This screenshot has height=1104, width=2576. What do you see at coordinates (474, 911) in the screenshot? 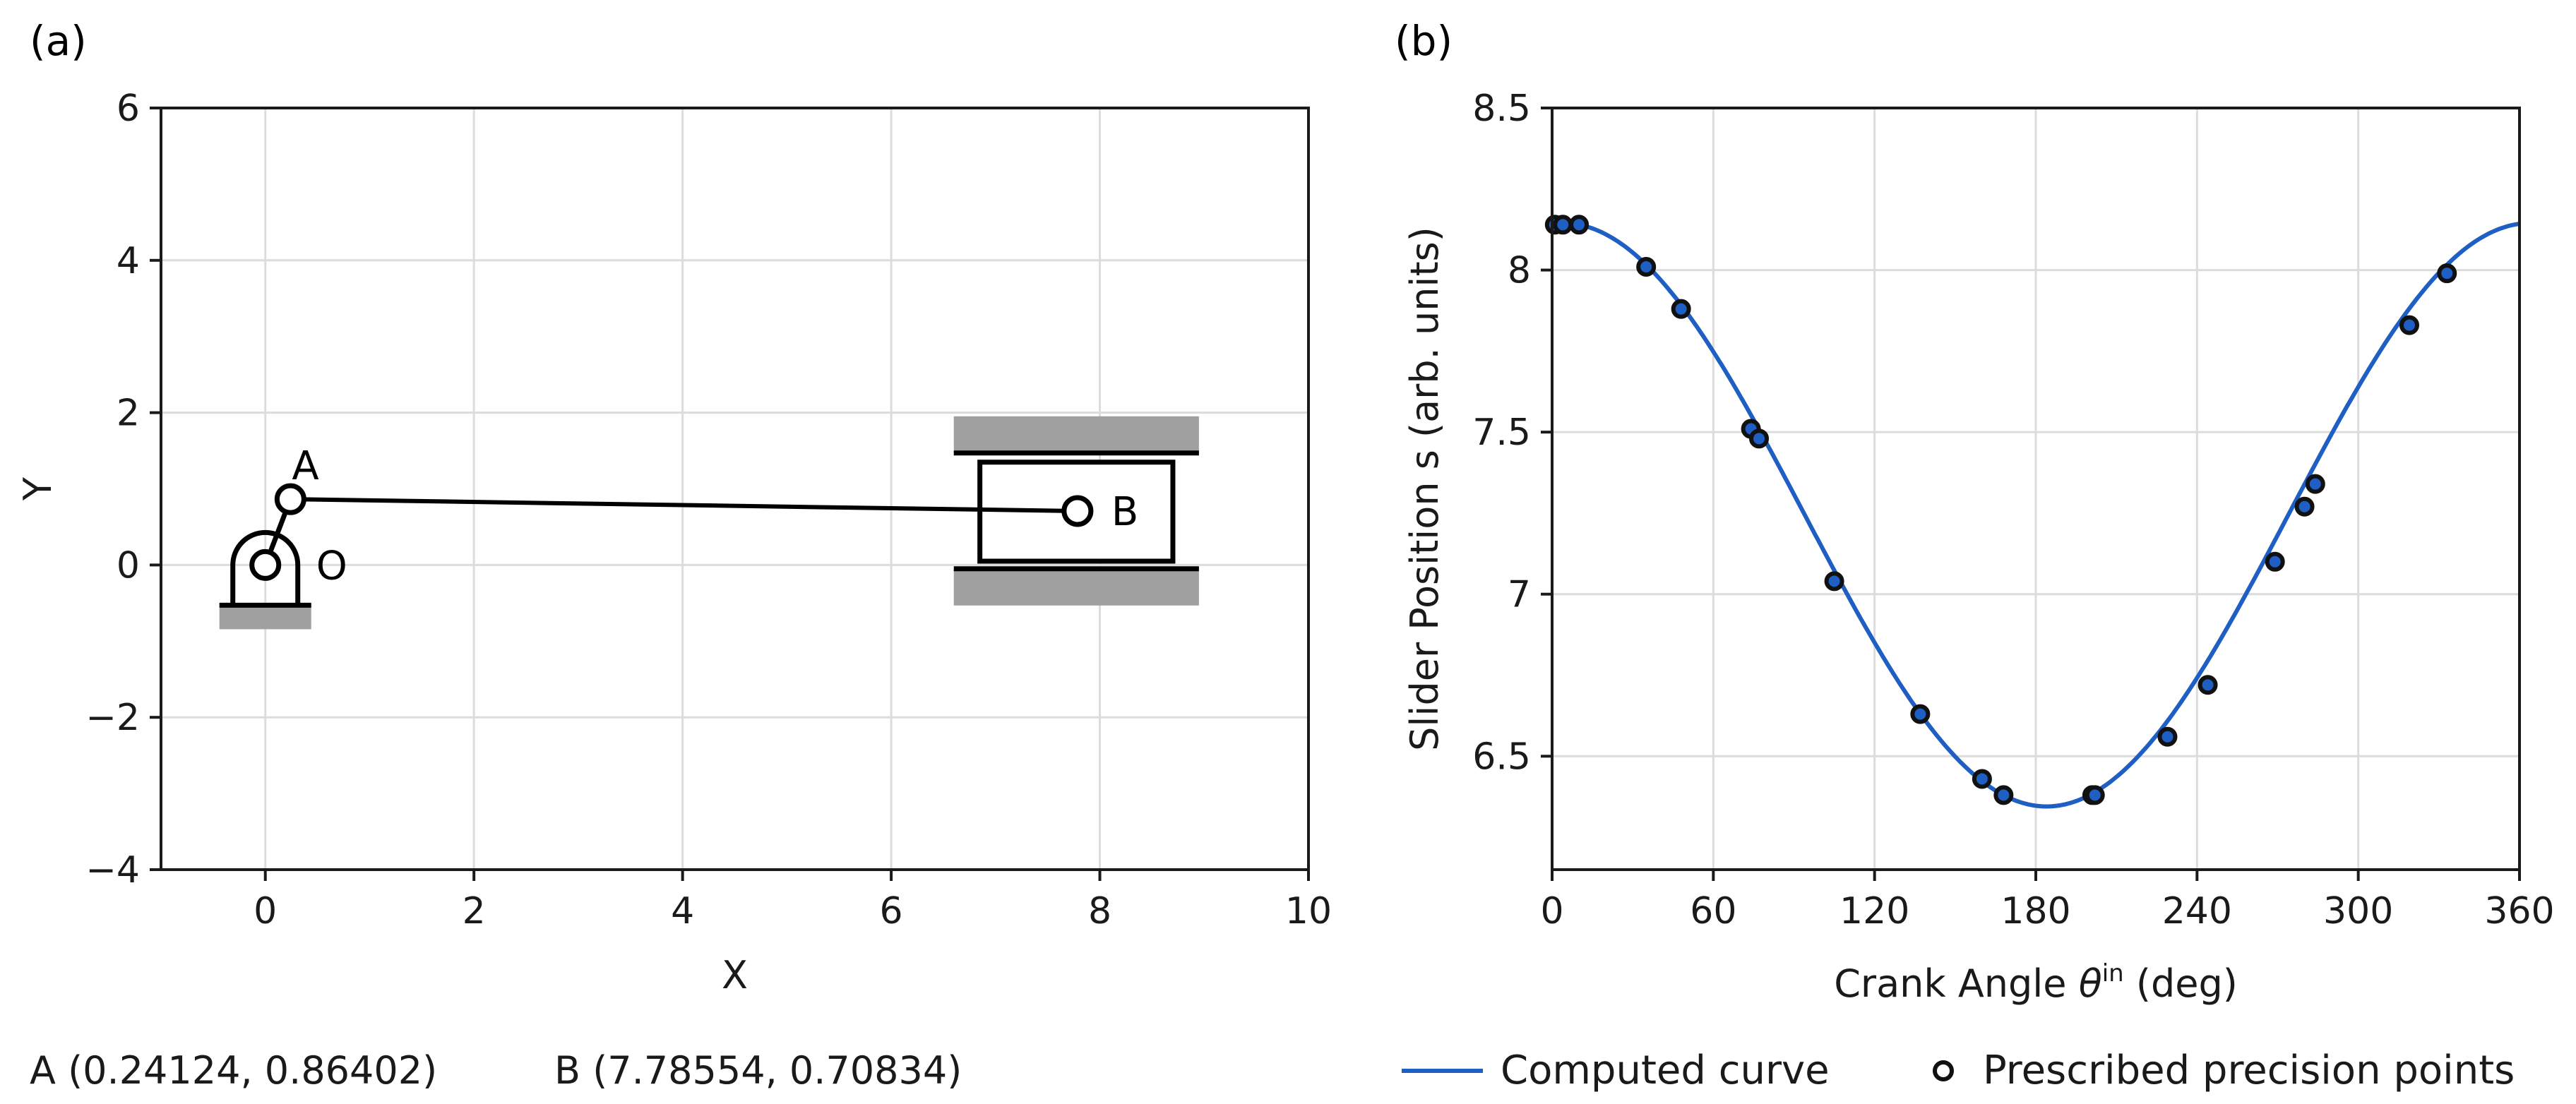
I see `x-tick-label: 2` at bounding box center [474, 911].